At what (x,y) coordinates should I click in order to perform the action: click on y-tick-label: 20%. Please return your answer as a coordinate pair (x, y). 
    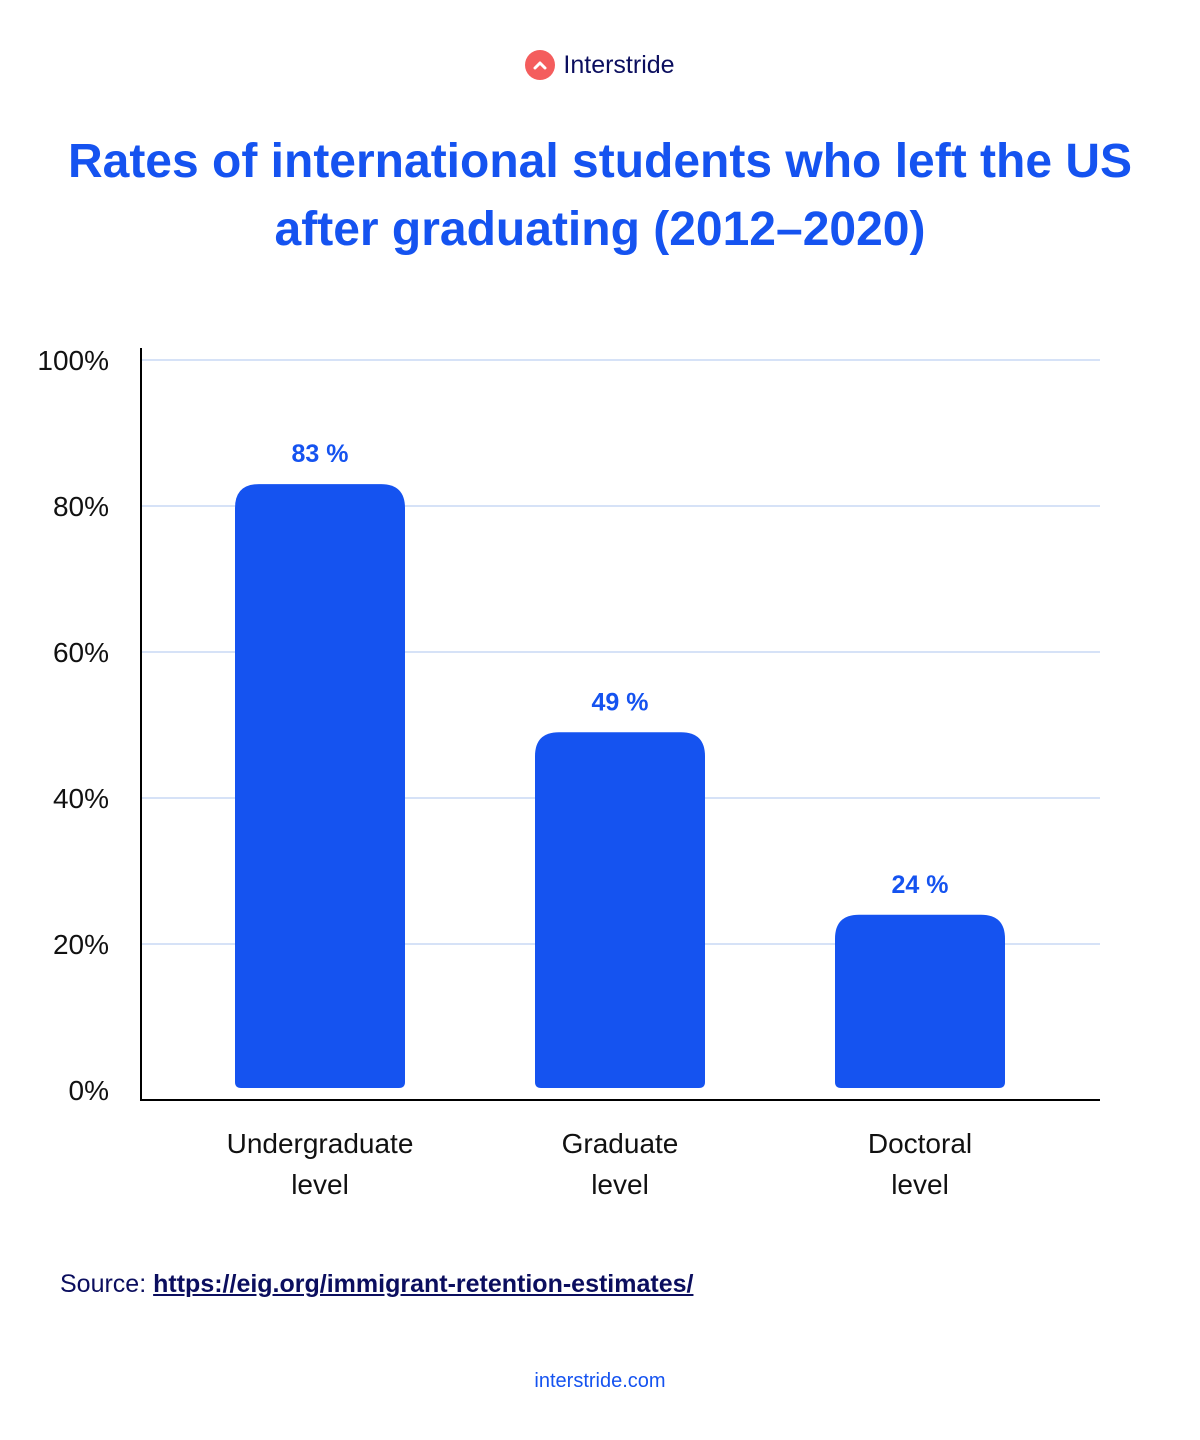
    Looking at the image, I should click on (81, 944).